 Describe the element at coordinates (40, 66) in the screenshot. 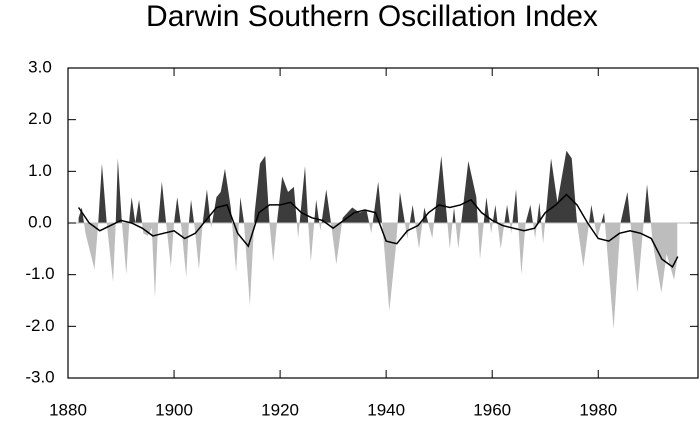

I see `y-tick-label: 3.0` at that location.